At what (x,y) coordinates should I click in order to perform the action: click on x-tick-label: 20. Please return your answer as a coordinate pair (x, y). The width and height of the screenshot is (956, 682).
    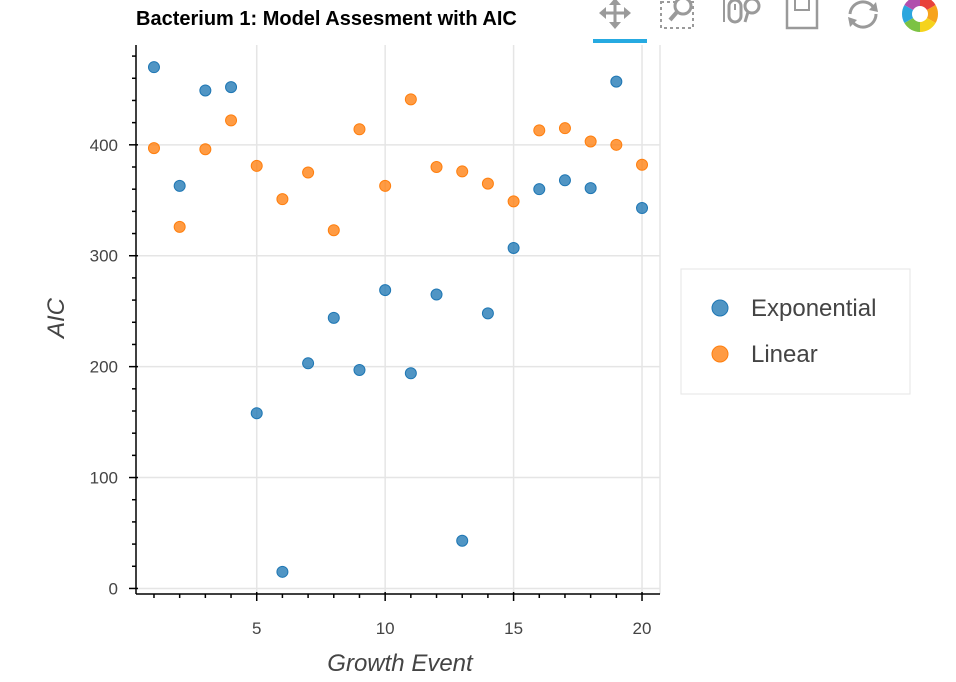
    Looking at the image, I should click on (642, 628).